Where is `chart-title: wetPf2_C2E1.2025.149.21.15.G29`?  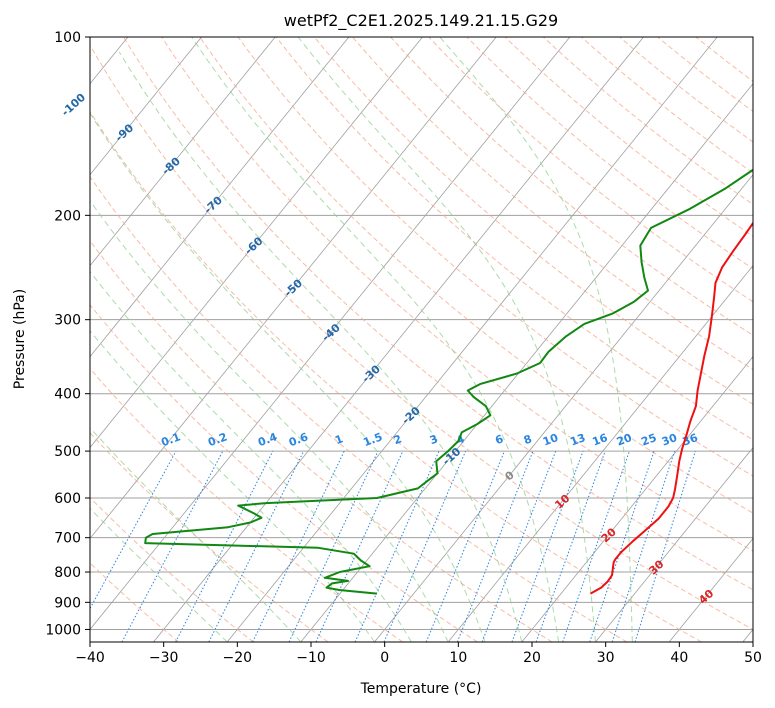
chart-title: wetPf2_C2E1.2025.149.21.15.G29 is located at coordinates (421, 21).